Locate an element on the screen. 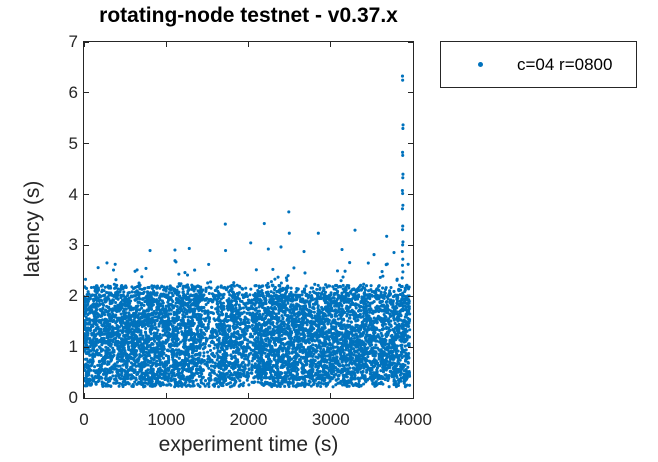 This screenshot has height=462, width=658. y-tick-label: 0 is located at coordinates (73, 397).